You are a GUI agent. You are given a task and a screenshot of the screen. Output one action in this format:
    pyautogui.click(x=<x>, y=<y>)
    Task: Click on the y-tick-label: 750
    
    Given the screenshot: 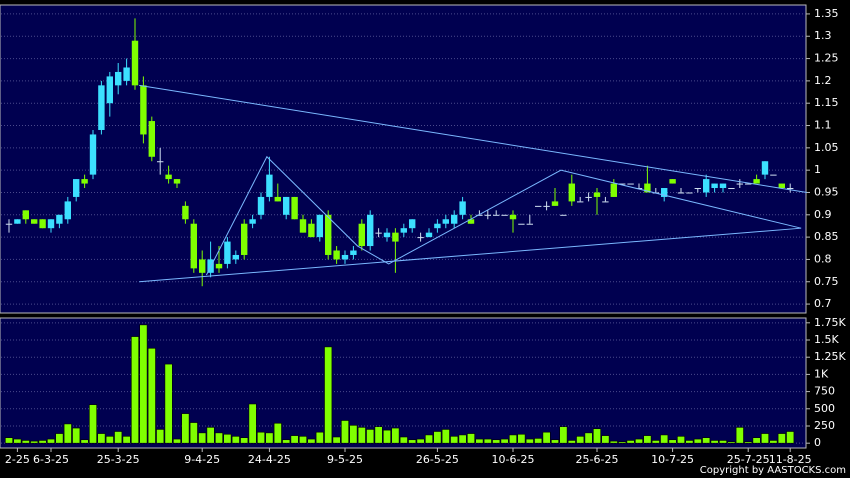 What is the action you would take?
    pyautogui.click(x=824, y=391)
    